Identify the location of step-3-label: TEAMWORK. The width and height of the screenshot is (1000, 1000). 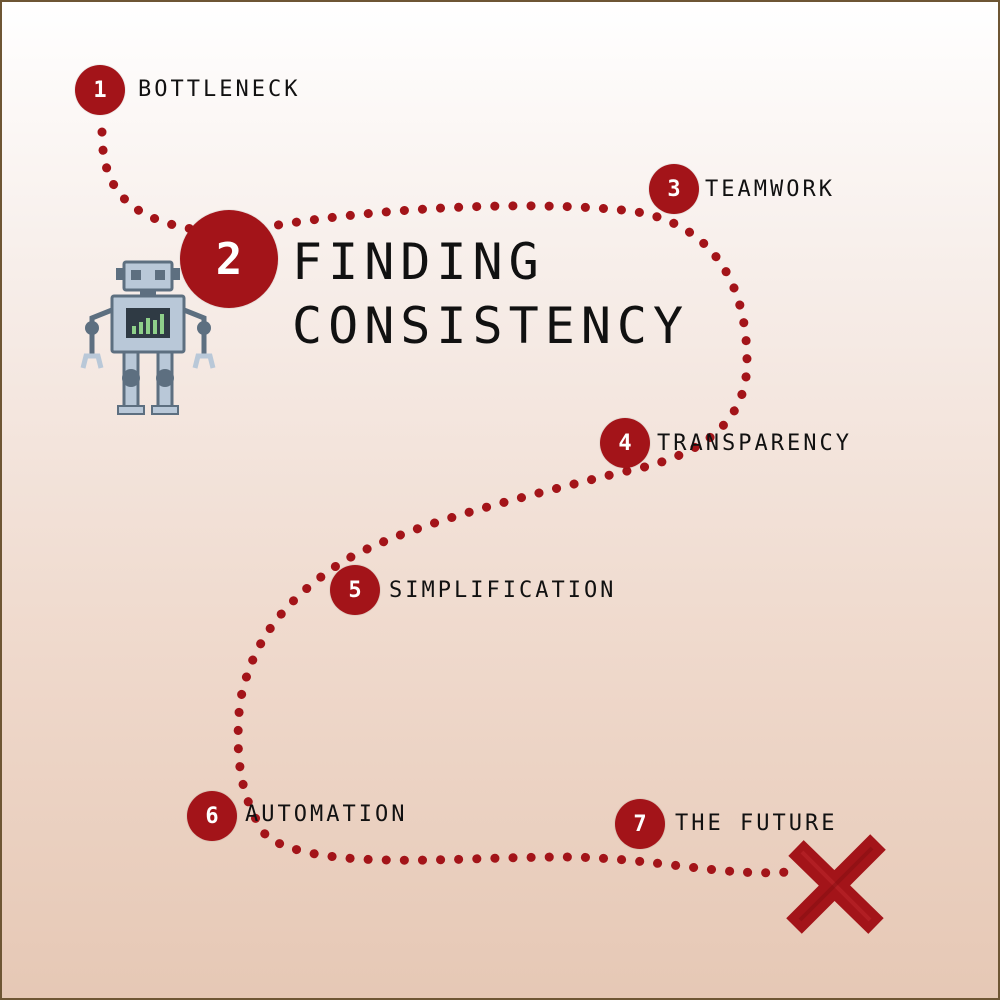
(770, 189).